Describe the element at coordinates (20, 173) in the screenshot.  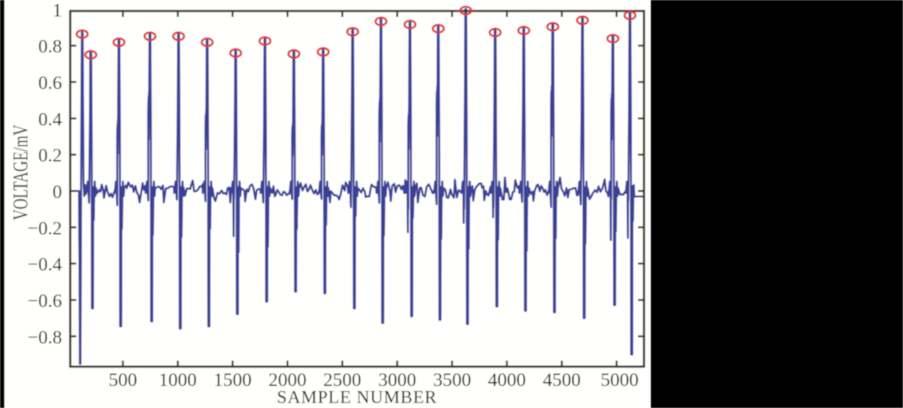
I see `svg-text: VOLTAGE/mV` at that location.